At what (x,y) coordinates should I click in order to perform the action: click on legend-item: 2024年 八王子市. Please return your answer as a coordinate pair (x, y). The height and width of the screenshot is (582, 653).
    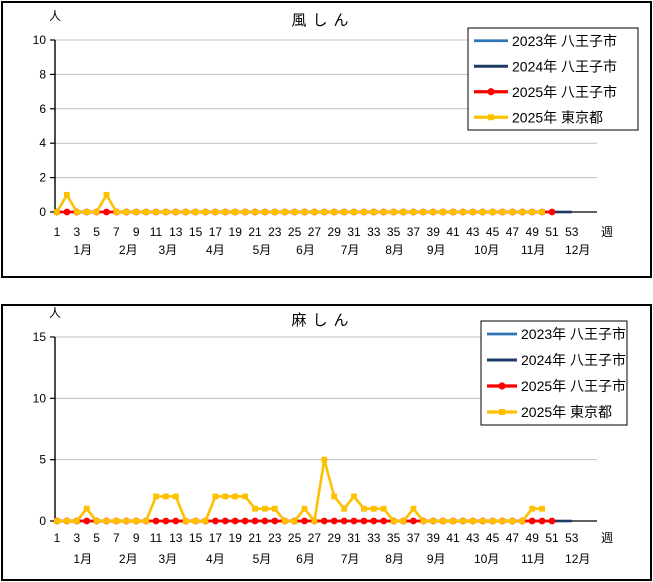
    Looking at the image, I should click on (545, 66).